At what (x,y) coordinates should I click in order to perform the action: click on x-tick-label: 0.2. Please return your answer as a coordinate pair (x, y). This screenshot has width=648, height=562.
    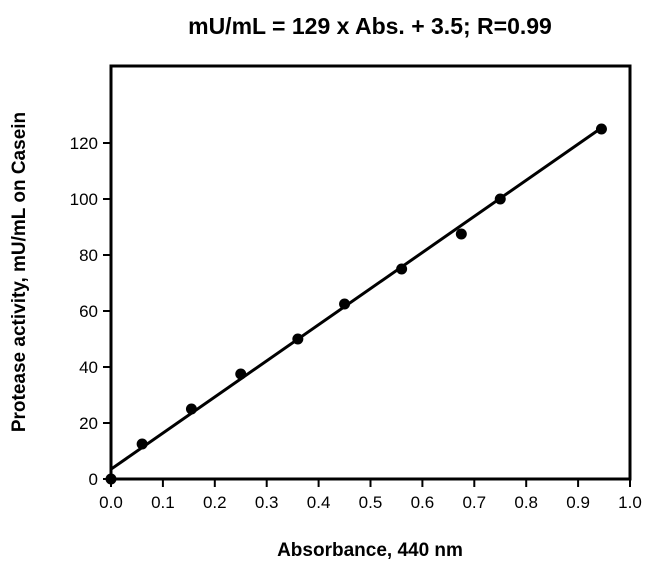
    Looking at the image, I should click on (215, 502).